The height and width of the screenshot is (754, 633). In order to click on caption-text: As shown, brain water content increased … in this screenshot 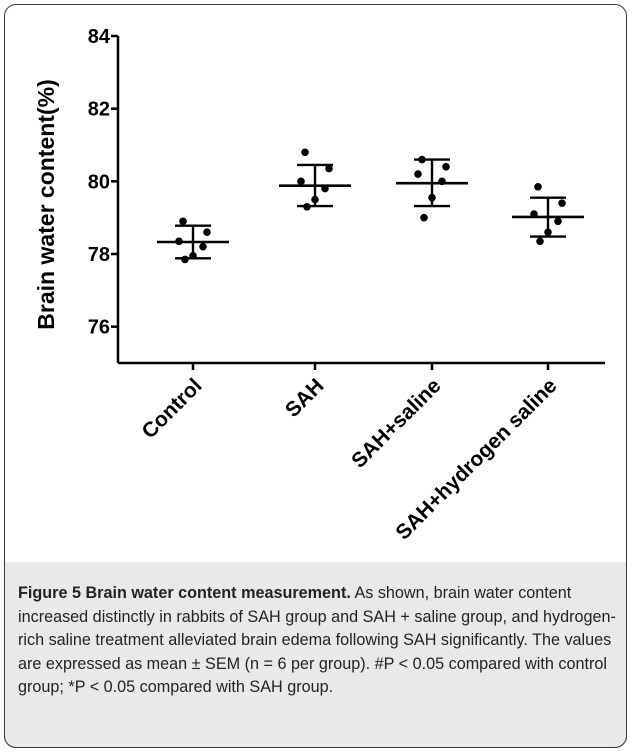, I will do `click(317, 640)`.